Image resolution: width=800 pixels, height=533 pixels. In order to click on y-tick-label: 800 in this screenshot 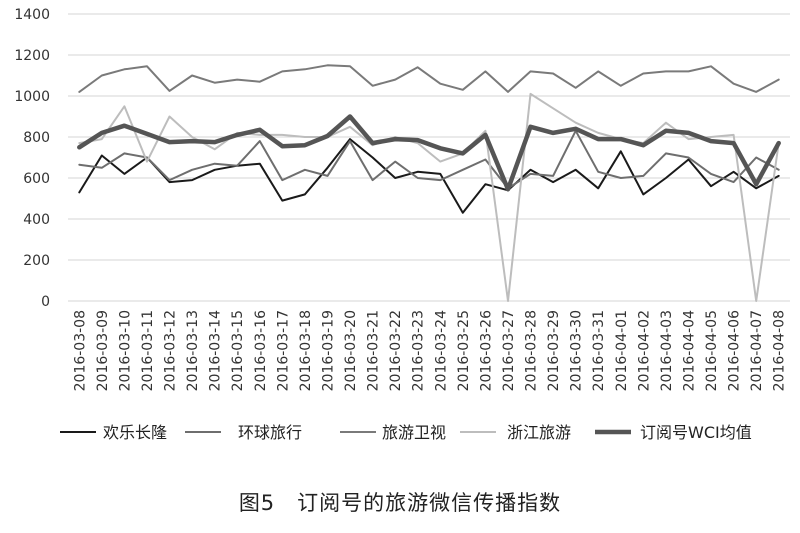, I will do `click(36, 138)`.